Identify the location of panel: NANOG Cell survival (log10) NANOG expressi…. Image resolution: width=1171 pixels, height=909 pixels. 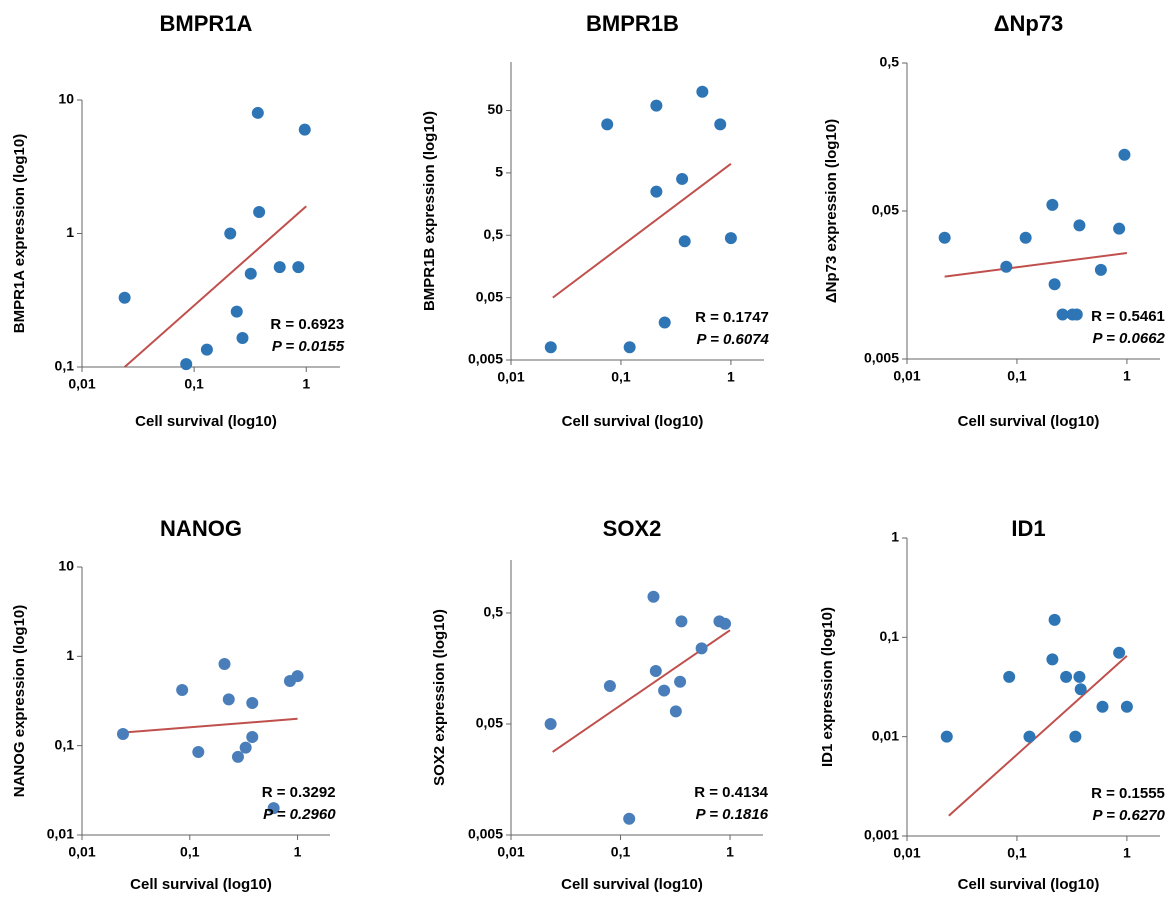
(173, 704).